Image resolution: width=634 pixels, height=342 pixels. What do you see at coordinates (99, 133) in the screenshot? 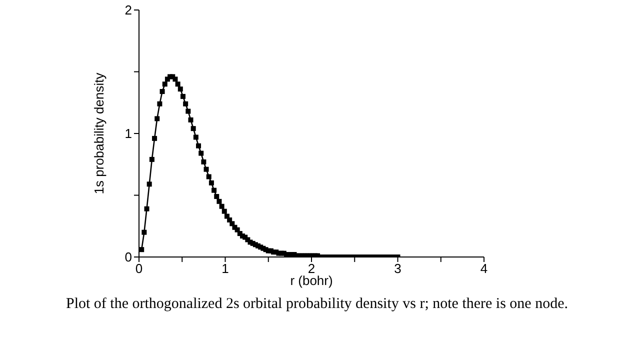
I see `y-axis-title: 1s probability density` at bounding box center [99, 133].